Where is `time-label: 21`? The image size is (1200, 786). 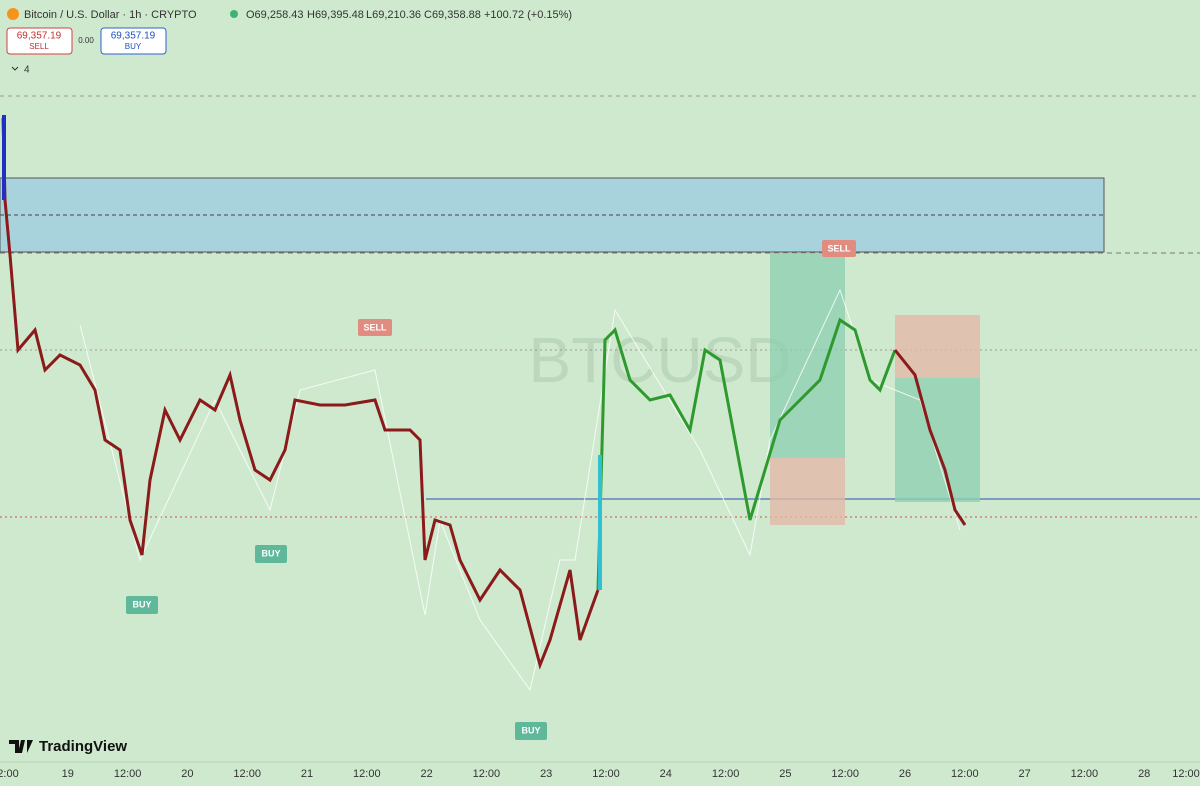 time-label: 21 is located at coordinates (307, 774).